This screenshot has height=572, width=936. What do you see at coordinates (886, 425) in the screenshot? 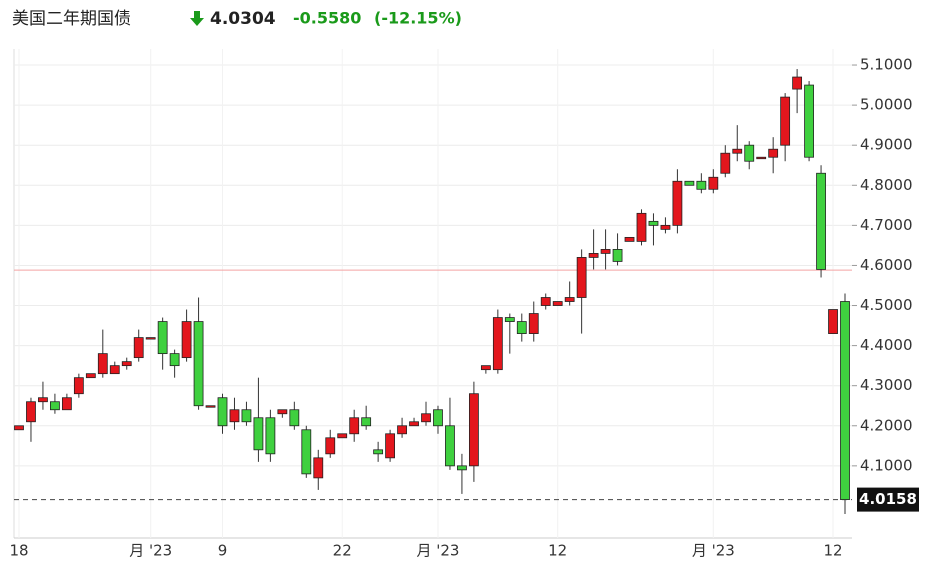
I see `y-tick-label: 4.2000` at bounding box center [886, 425].